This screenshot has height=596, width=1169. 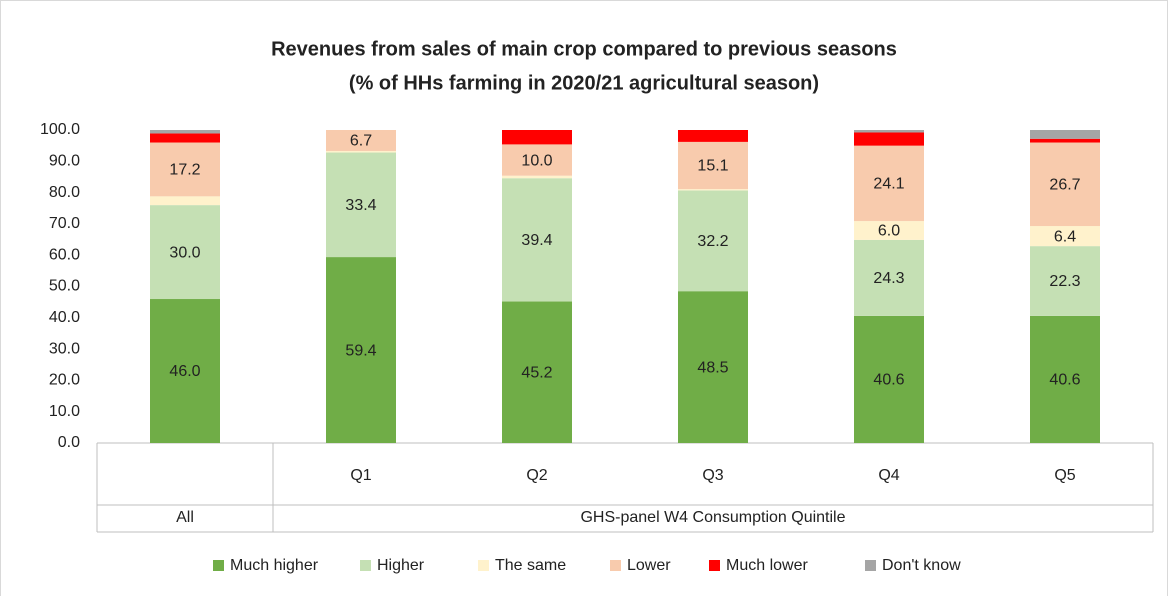 I want to click on y-tick-label: 20.0, so click(x=64, y=380).